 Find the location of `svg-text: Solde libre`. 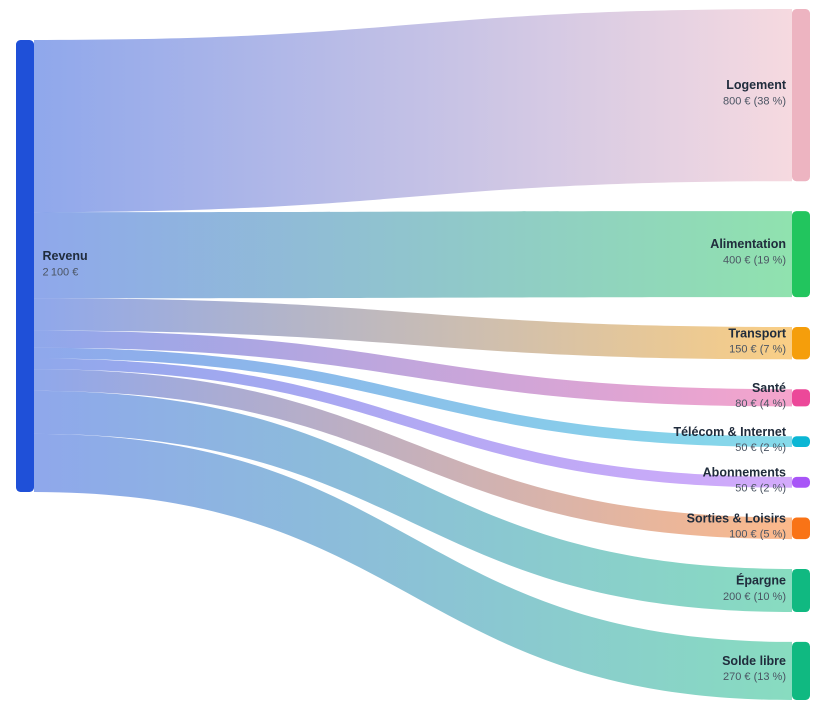

svg-text: Solde libre is located at coordinates (754, 661).